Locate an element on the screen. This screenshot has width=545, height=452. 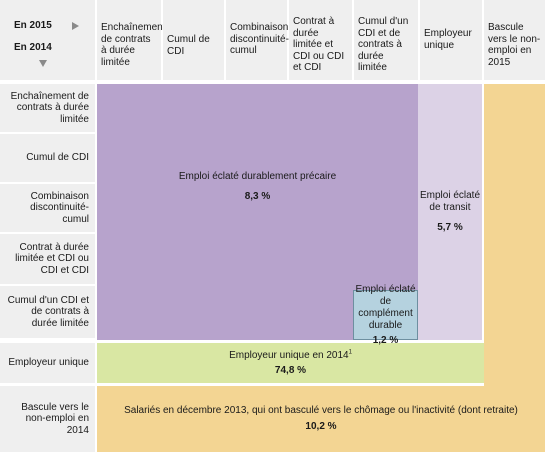
region-precaire-label: Emploi éclaté durablement précaire is located at coordinates (257, 176).